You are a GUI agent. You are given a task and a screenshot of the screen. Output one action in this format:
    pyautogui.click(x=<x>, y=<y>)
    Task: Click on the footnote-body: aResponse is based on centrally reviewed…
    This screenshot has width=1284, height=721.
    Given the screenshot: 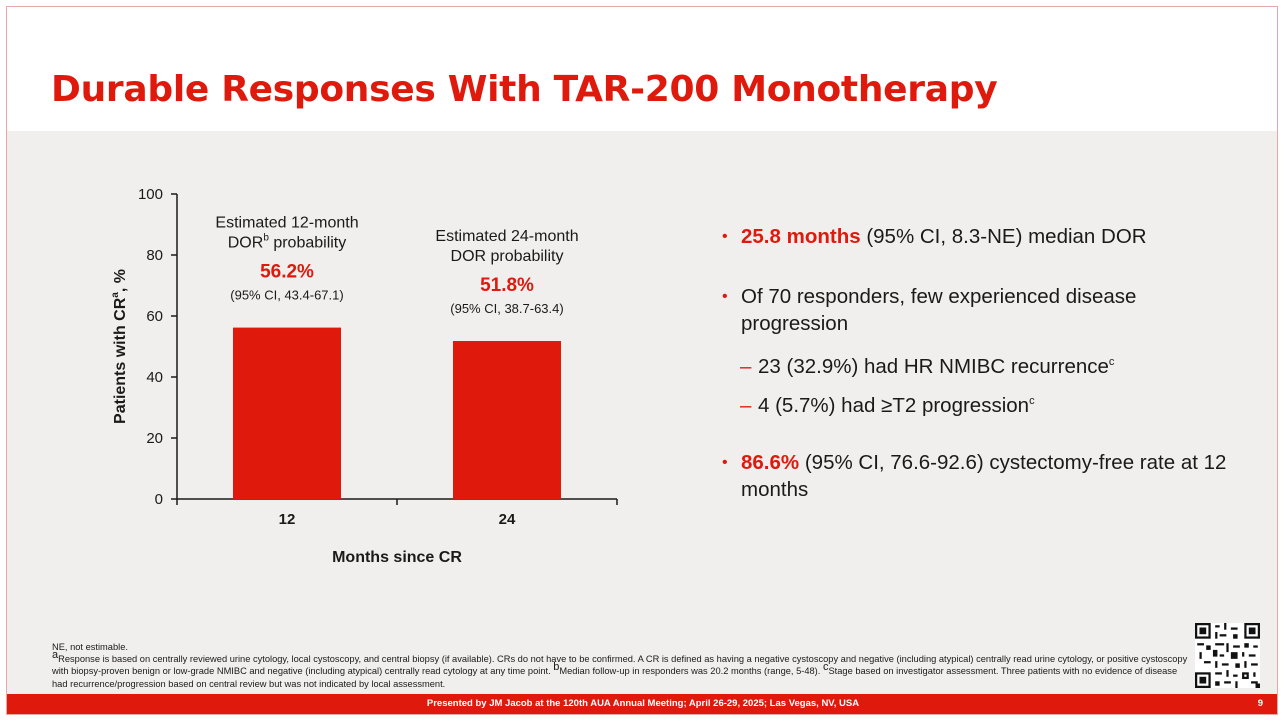 What is the action you would take?
    pyautogui.click(x=622, y=670)
    